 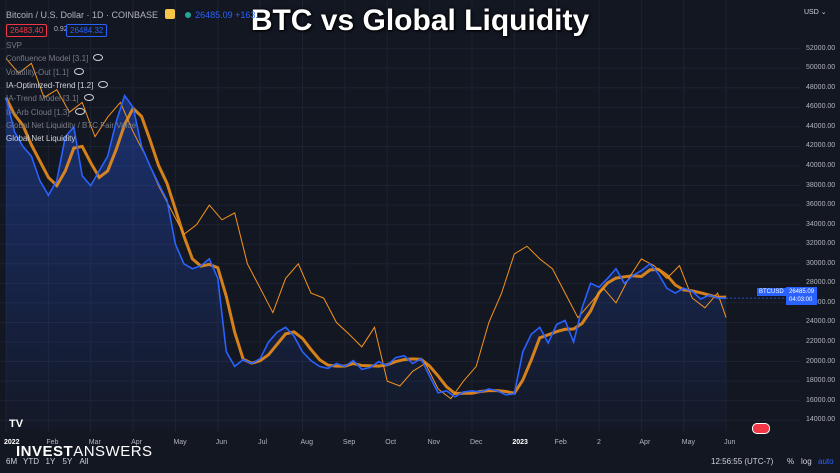 I want to click on y-tick-label: 52000.00, so click(x=821, y=48).